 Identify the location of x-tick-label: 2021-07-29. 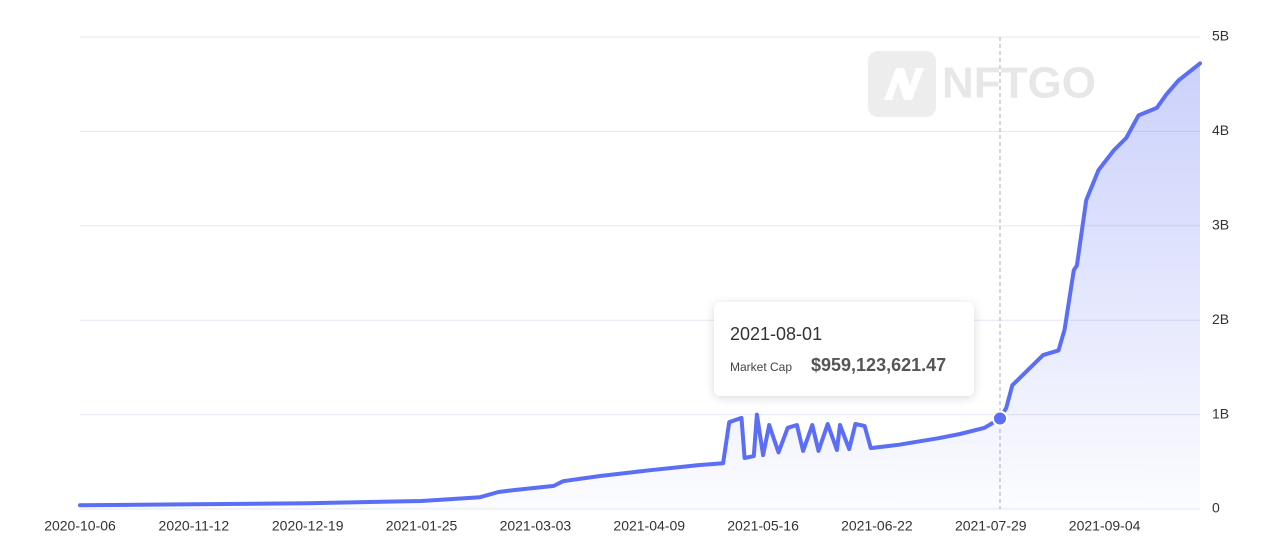
(991, 526).